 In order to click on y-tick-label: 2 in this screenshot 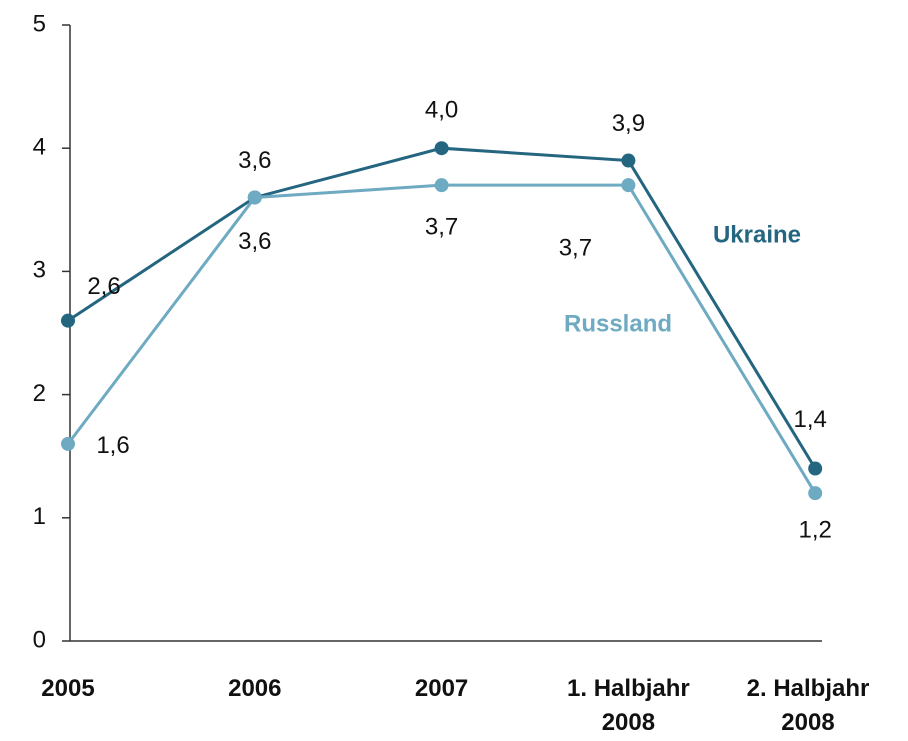, I will do `click(39, 393)`.